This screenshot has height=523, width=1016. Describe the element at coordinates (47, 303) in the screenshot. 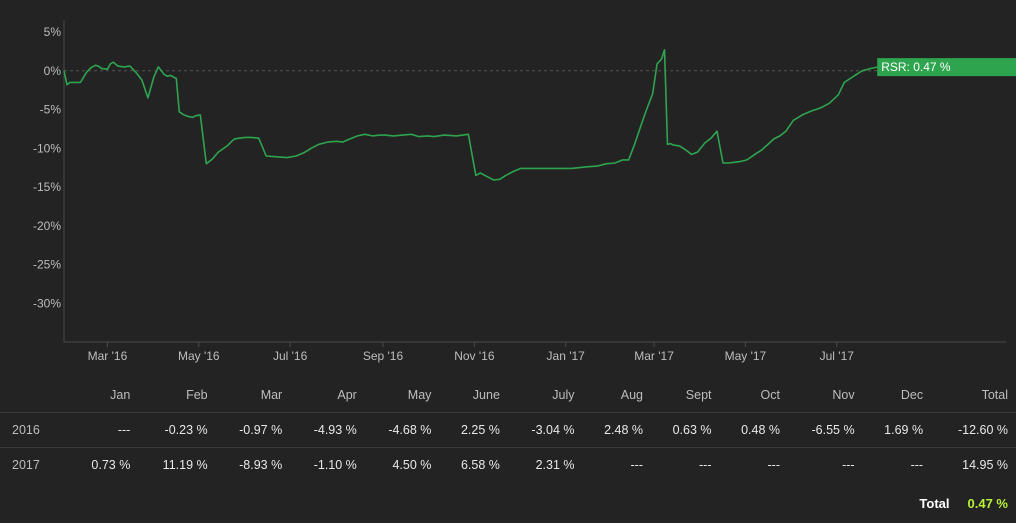

I see `y-tick-label: -30%` at that location.